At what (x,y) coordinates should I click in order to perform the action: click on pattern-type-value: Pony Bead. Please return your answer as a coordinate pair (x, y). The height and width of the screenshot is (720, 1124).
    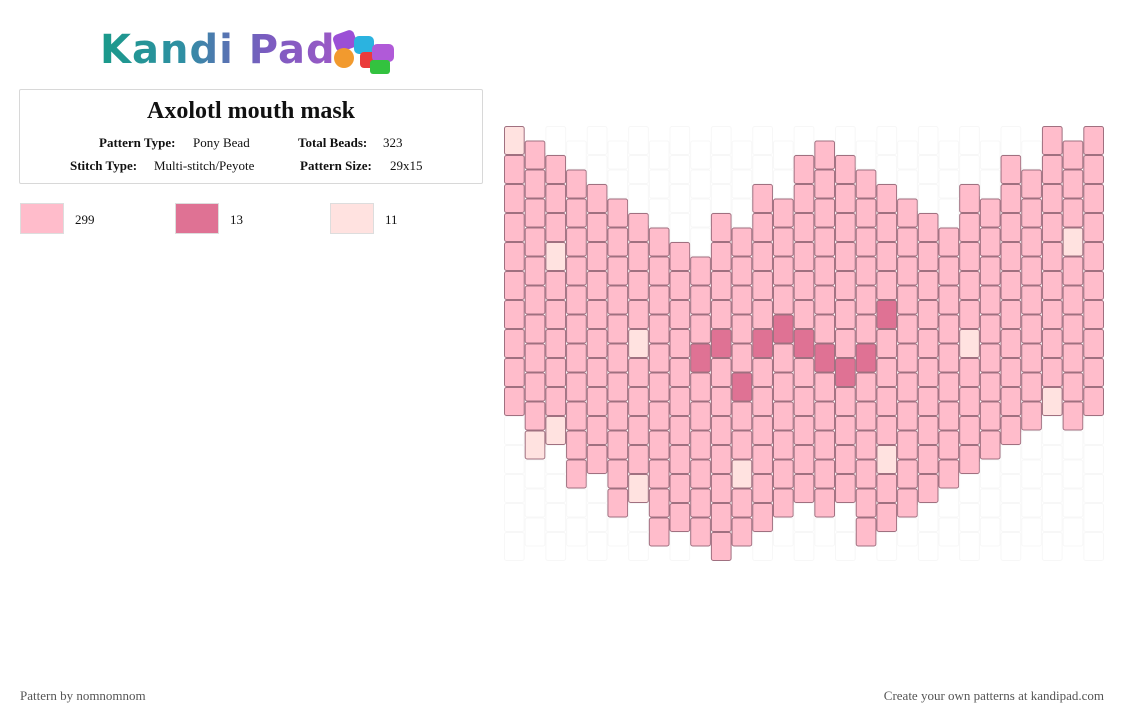
    Looking at the image, I should click on (221, 142).